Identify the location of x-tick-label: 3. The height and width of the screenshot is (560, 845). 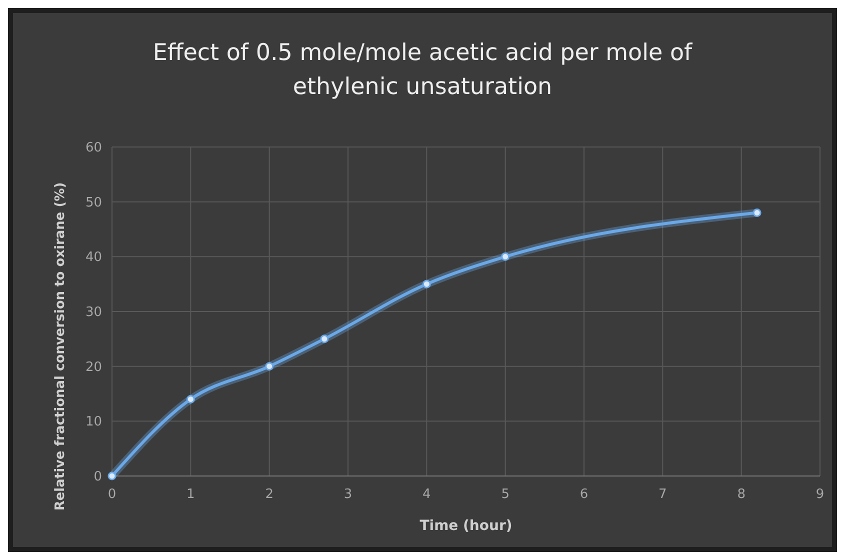
(348, 494).